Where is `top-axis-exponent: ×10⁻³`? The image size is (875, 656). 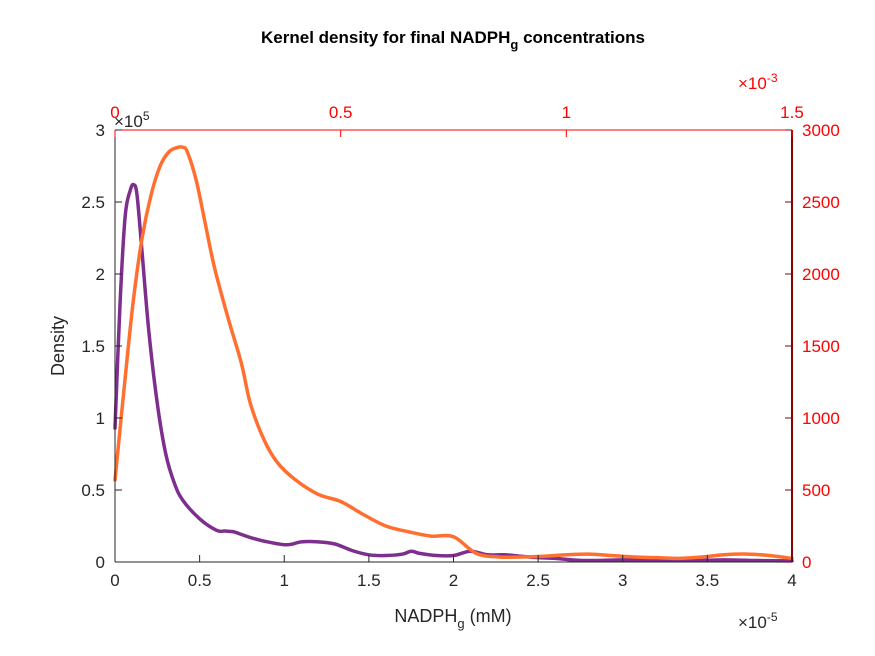
top-axis-exponent: ×10⁻³ is located at coordinates (758, 82).